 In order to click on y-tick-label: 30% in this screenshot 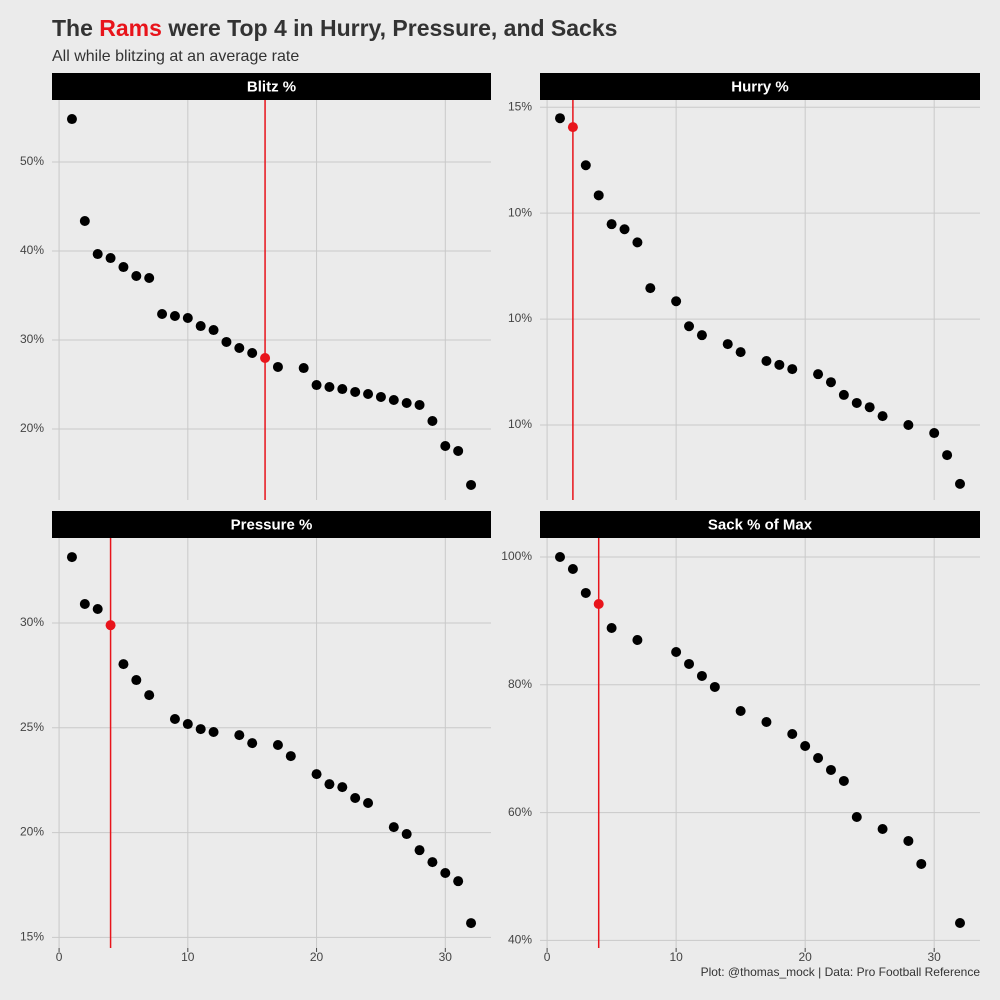, I will do `click(32, 622)`.